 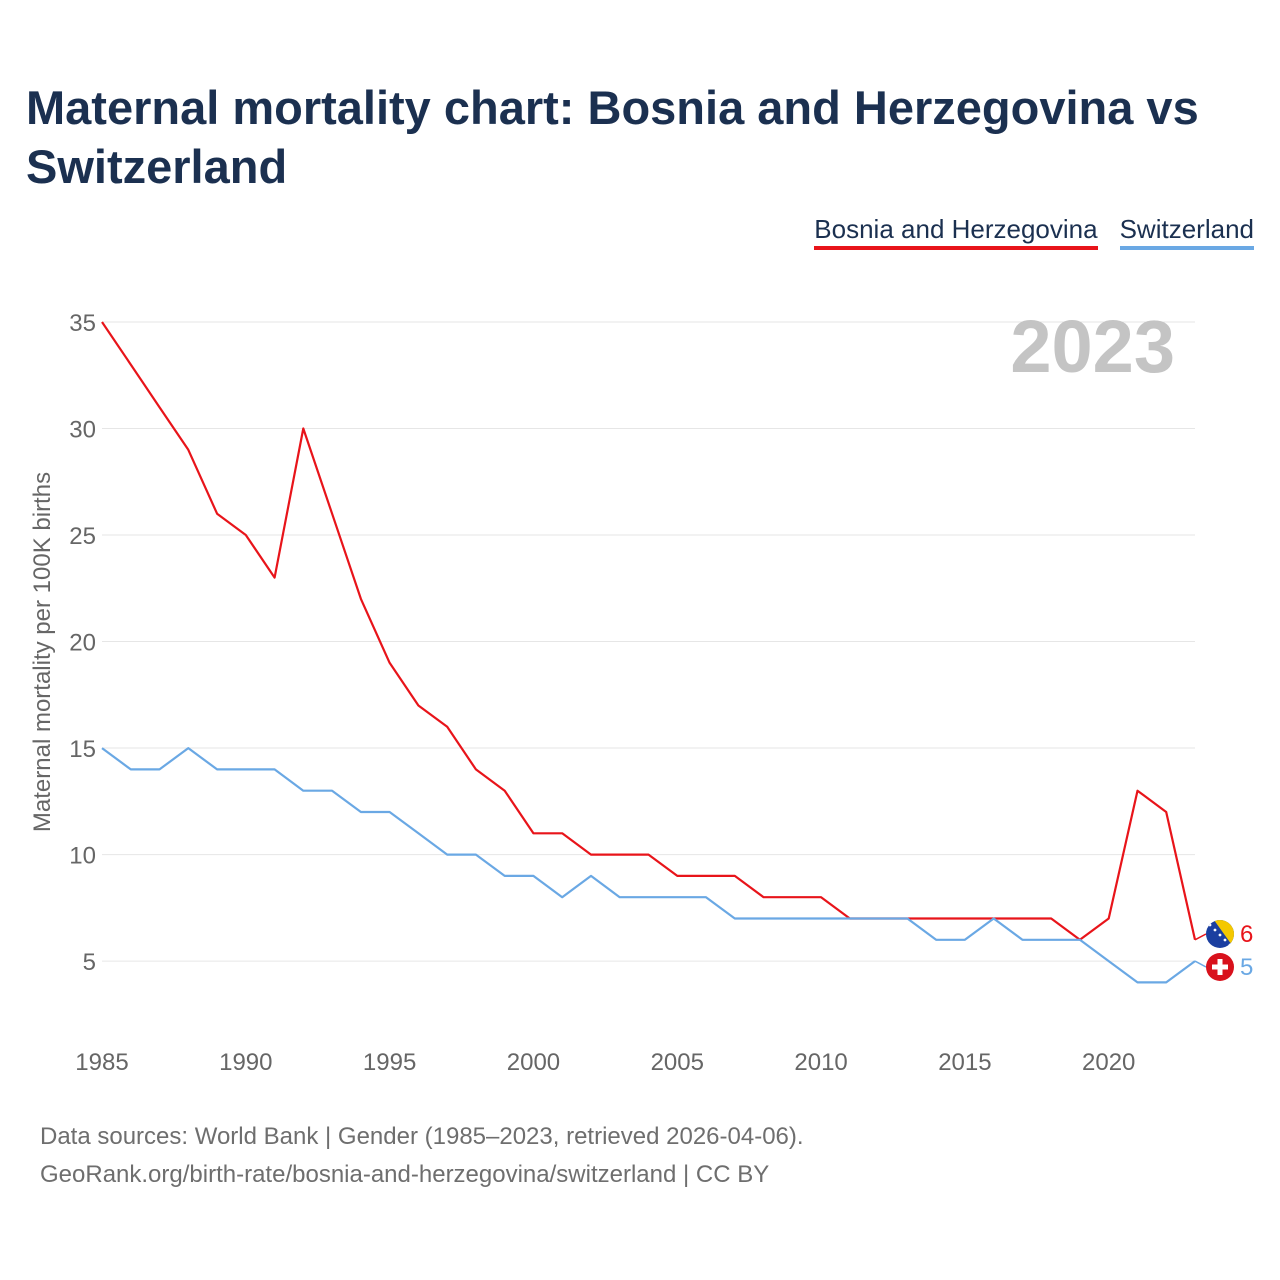 I want to click on legend-item-bosnia: Bosnia and Herzegovina, so click(x=956, y=232).